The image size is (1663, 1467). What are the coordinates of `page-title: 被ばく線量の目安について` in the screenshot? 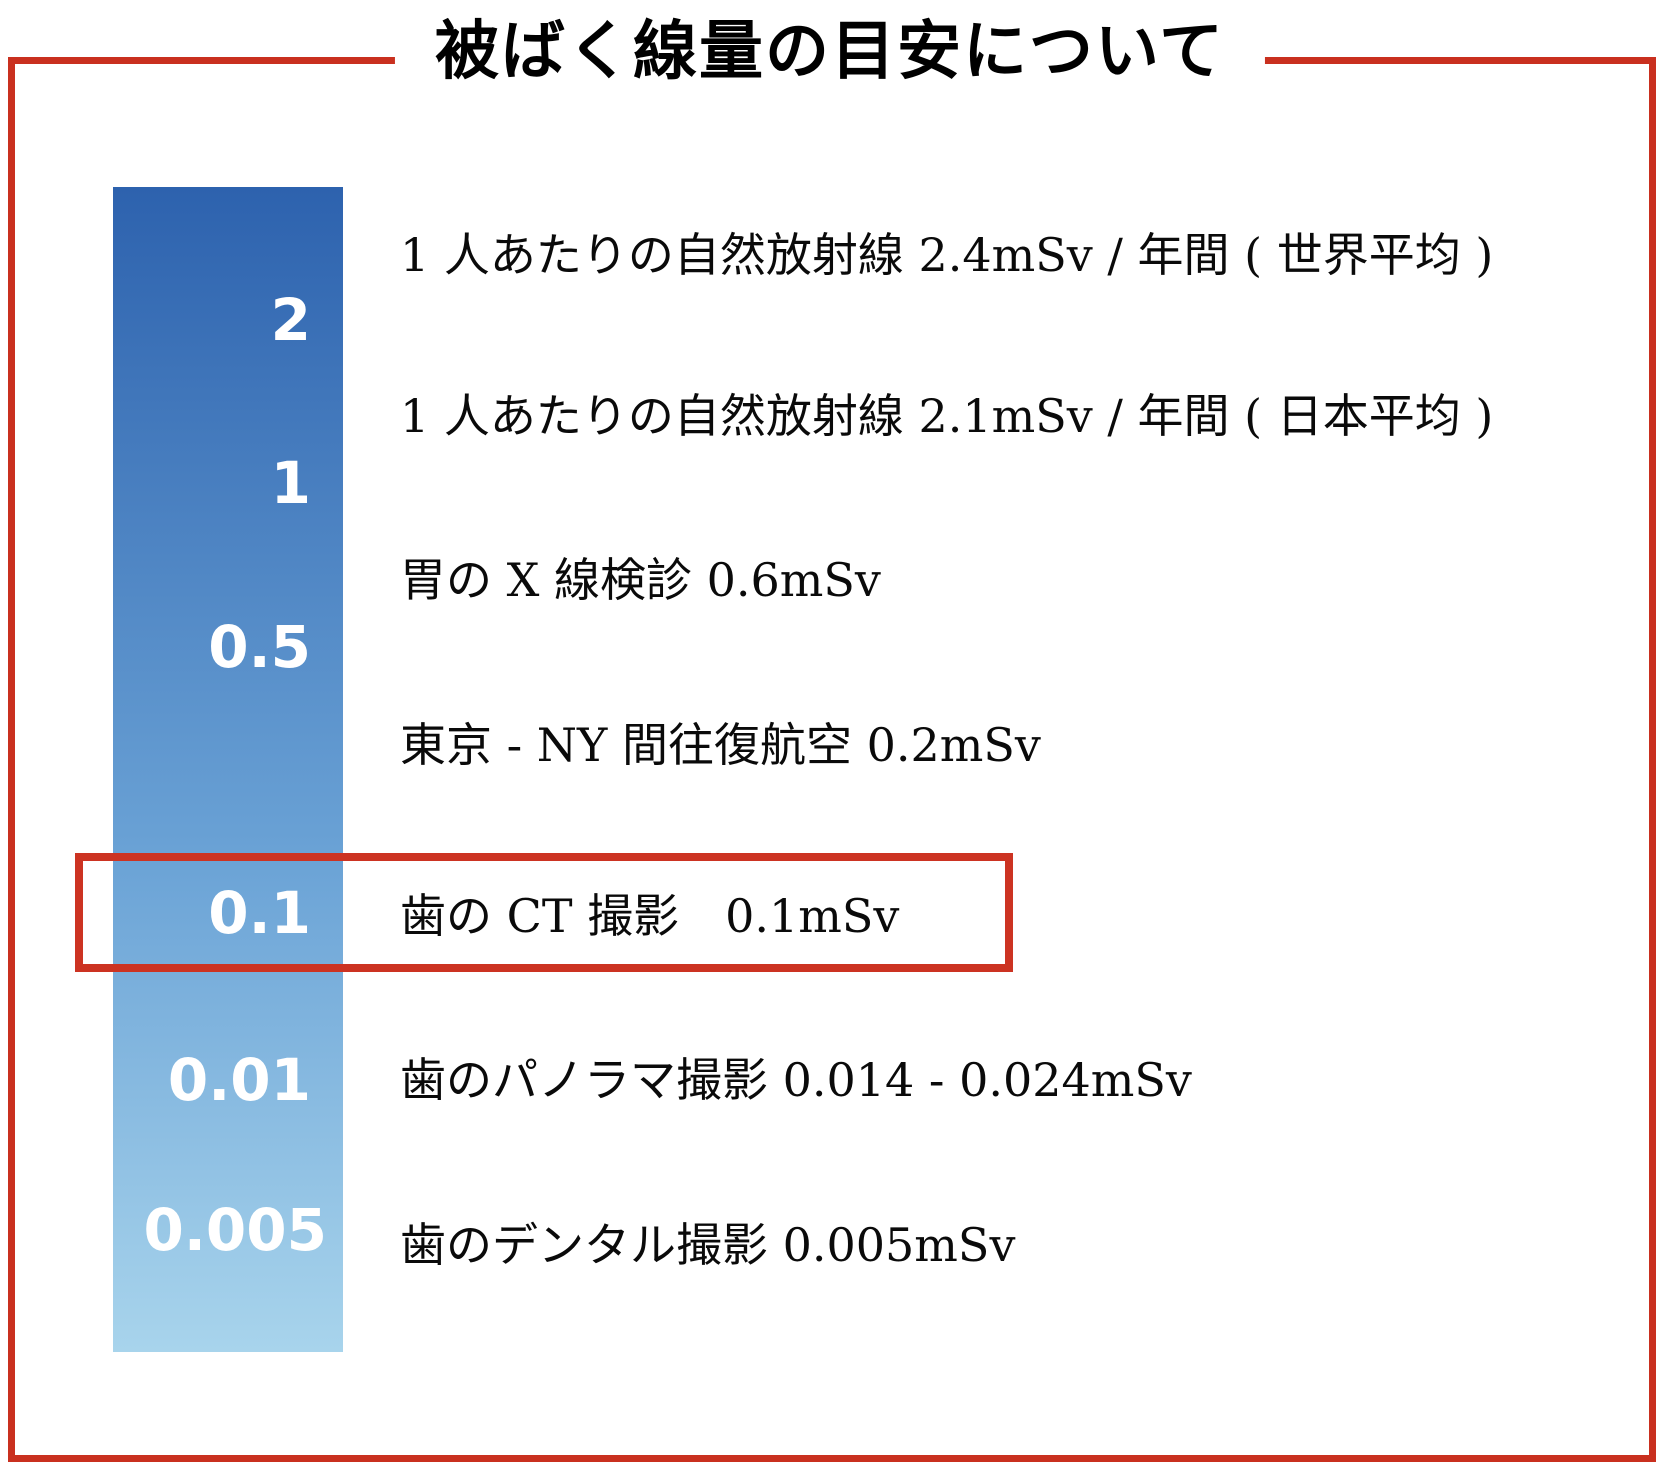 It's located at (830, 52).